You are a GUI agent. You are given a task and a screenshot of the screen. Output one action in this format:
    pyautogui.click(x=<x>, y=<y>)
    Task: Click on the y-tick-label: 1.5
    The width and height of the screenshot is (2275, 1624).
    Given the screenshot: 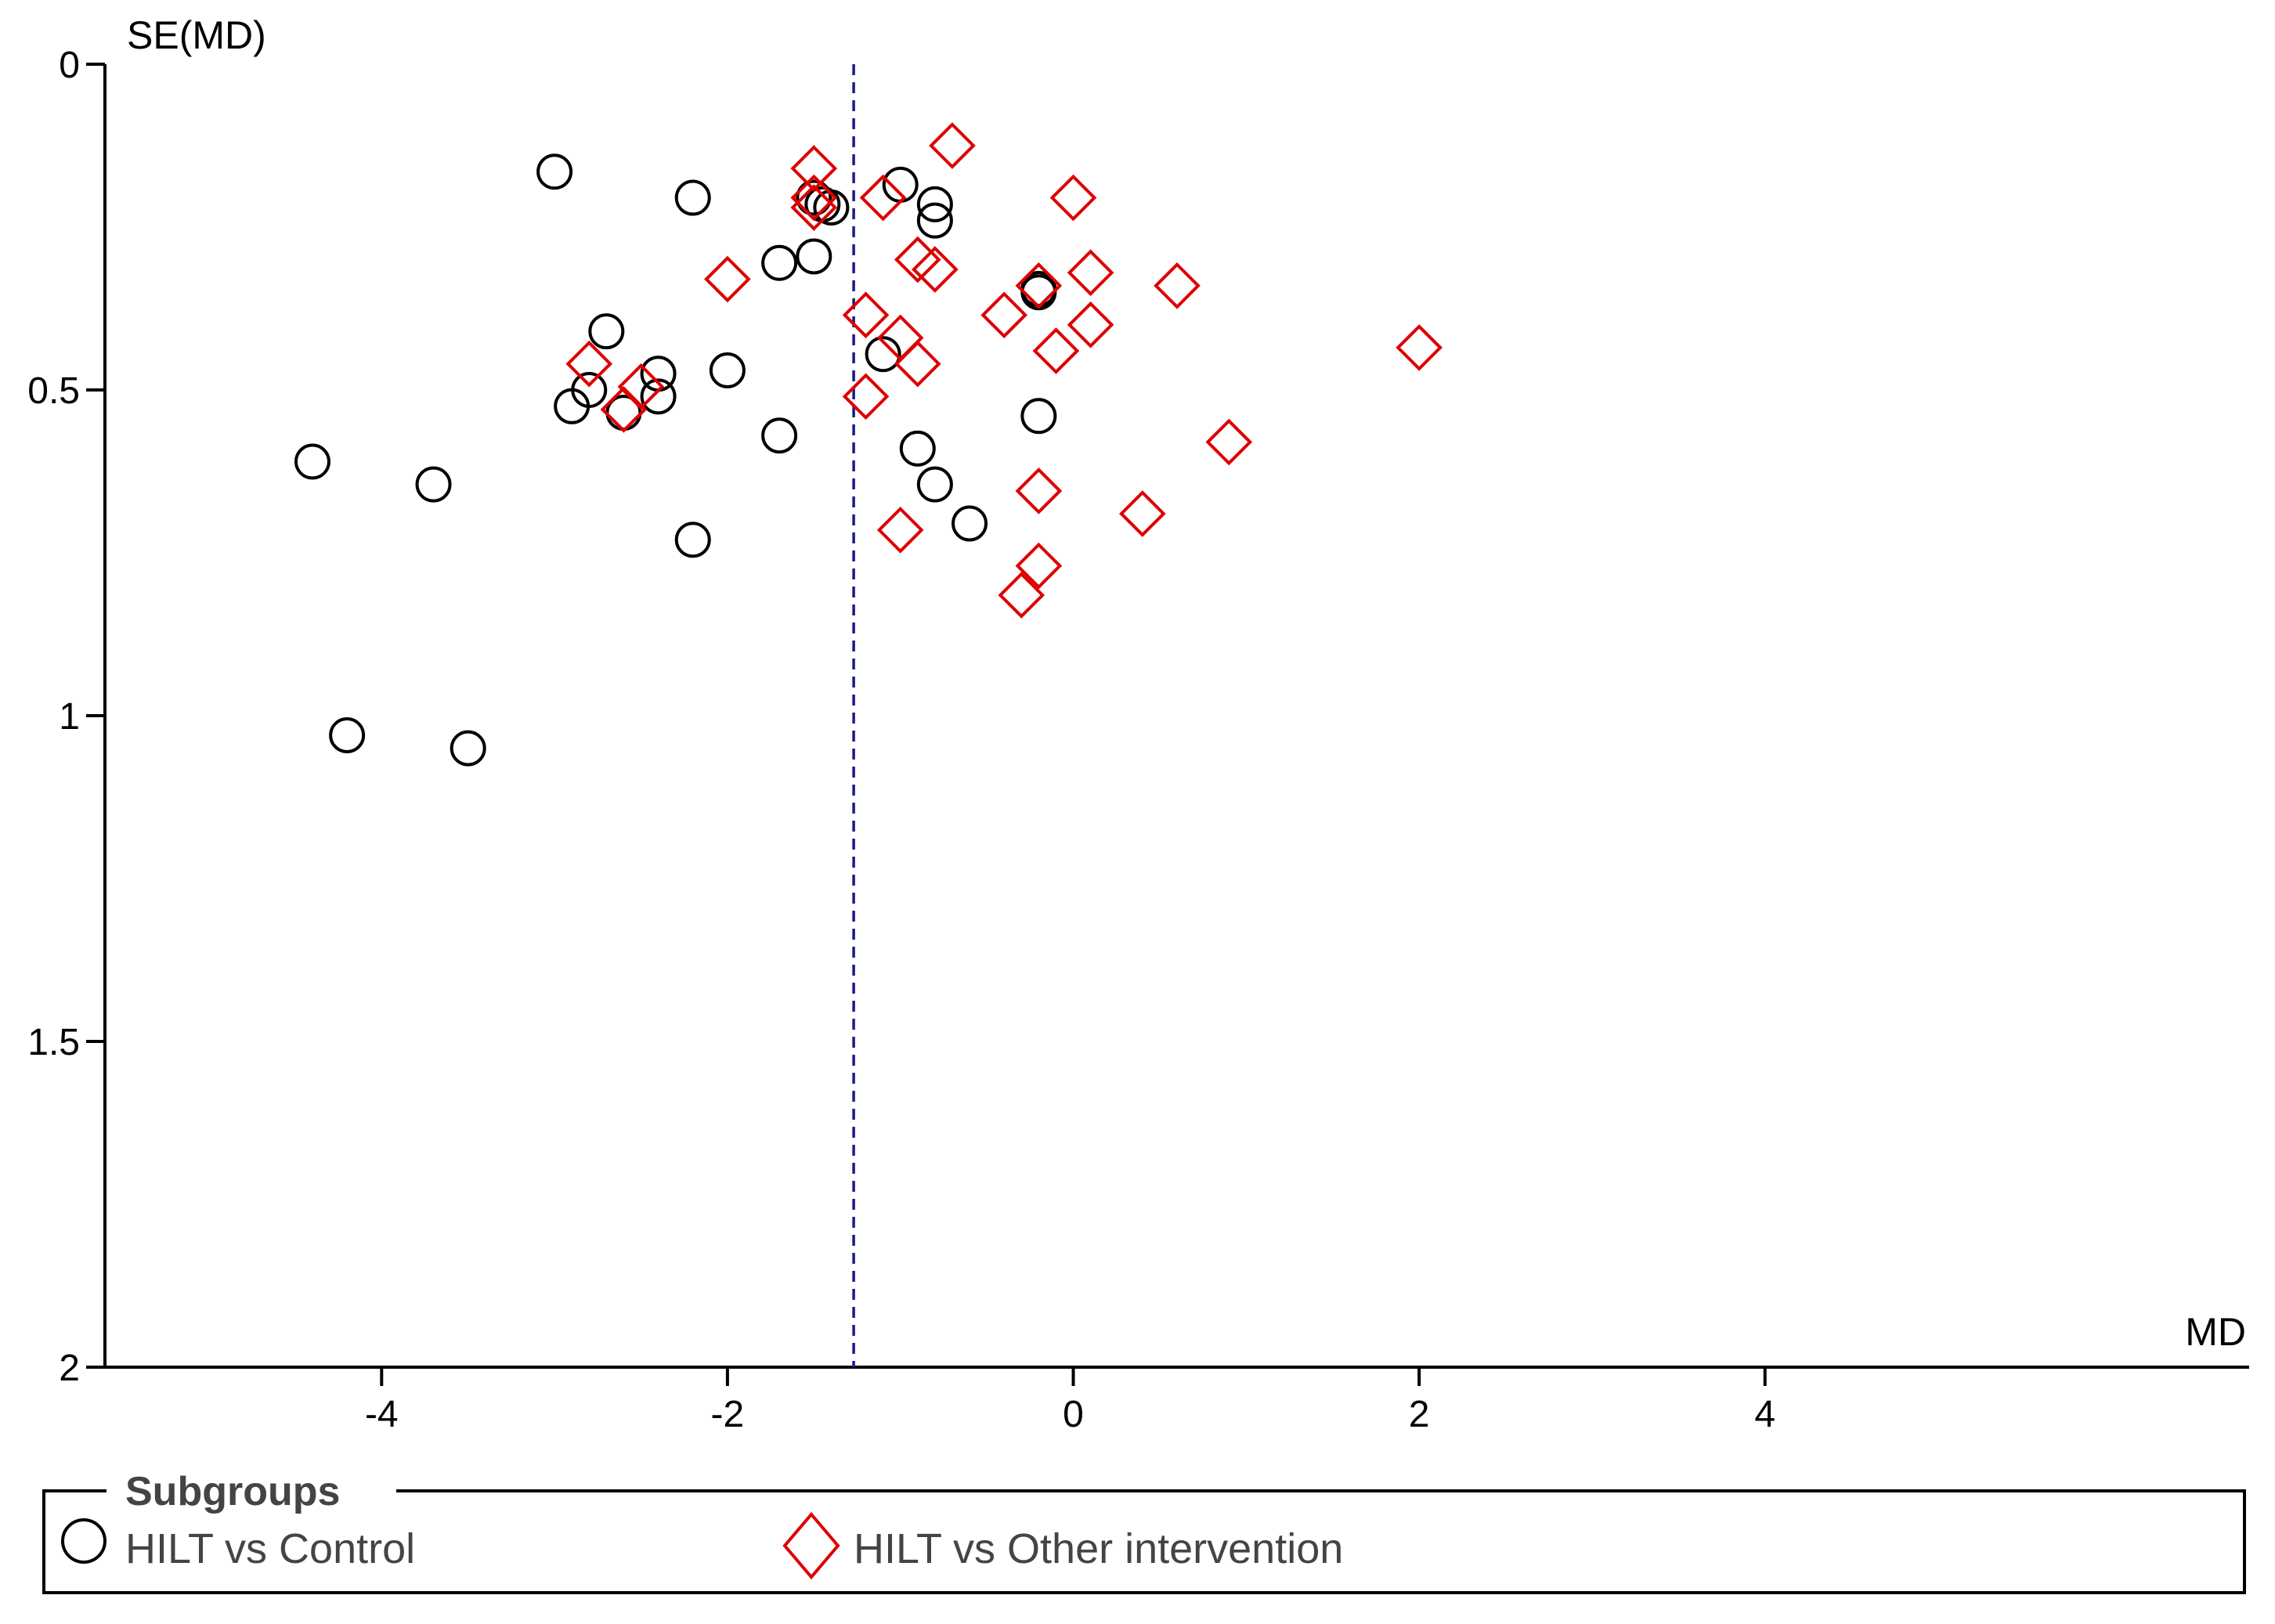 What is the action you would take?
    pyautogui.click(x=53, y=1042)
    